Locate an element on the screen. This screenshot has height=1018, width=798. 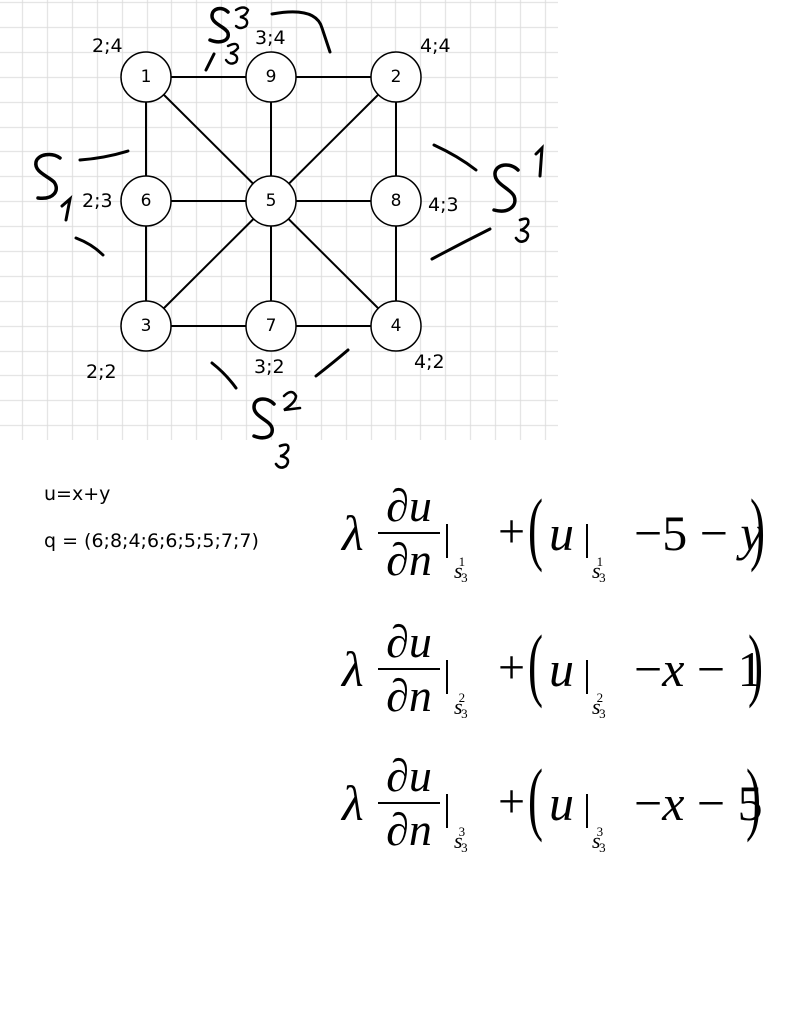
side-tick-right-top is located at coordinates (455, 157).